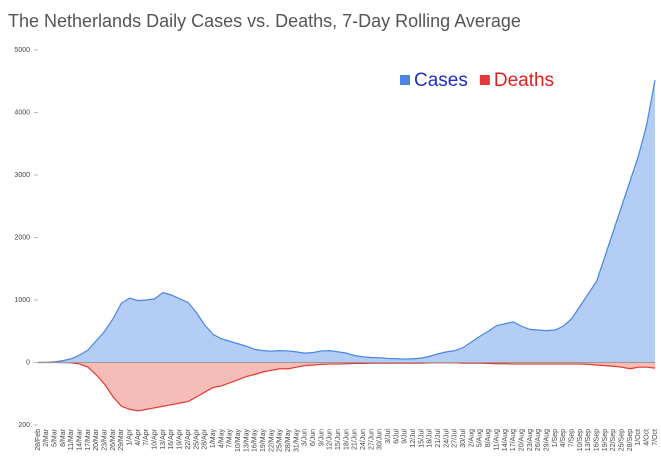  Describe the element at coordinates (246, 440) in the screenshot. I see `x-tick-label: 13/May` at that location.